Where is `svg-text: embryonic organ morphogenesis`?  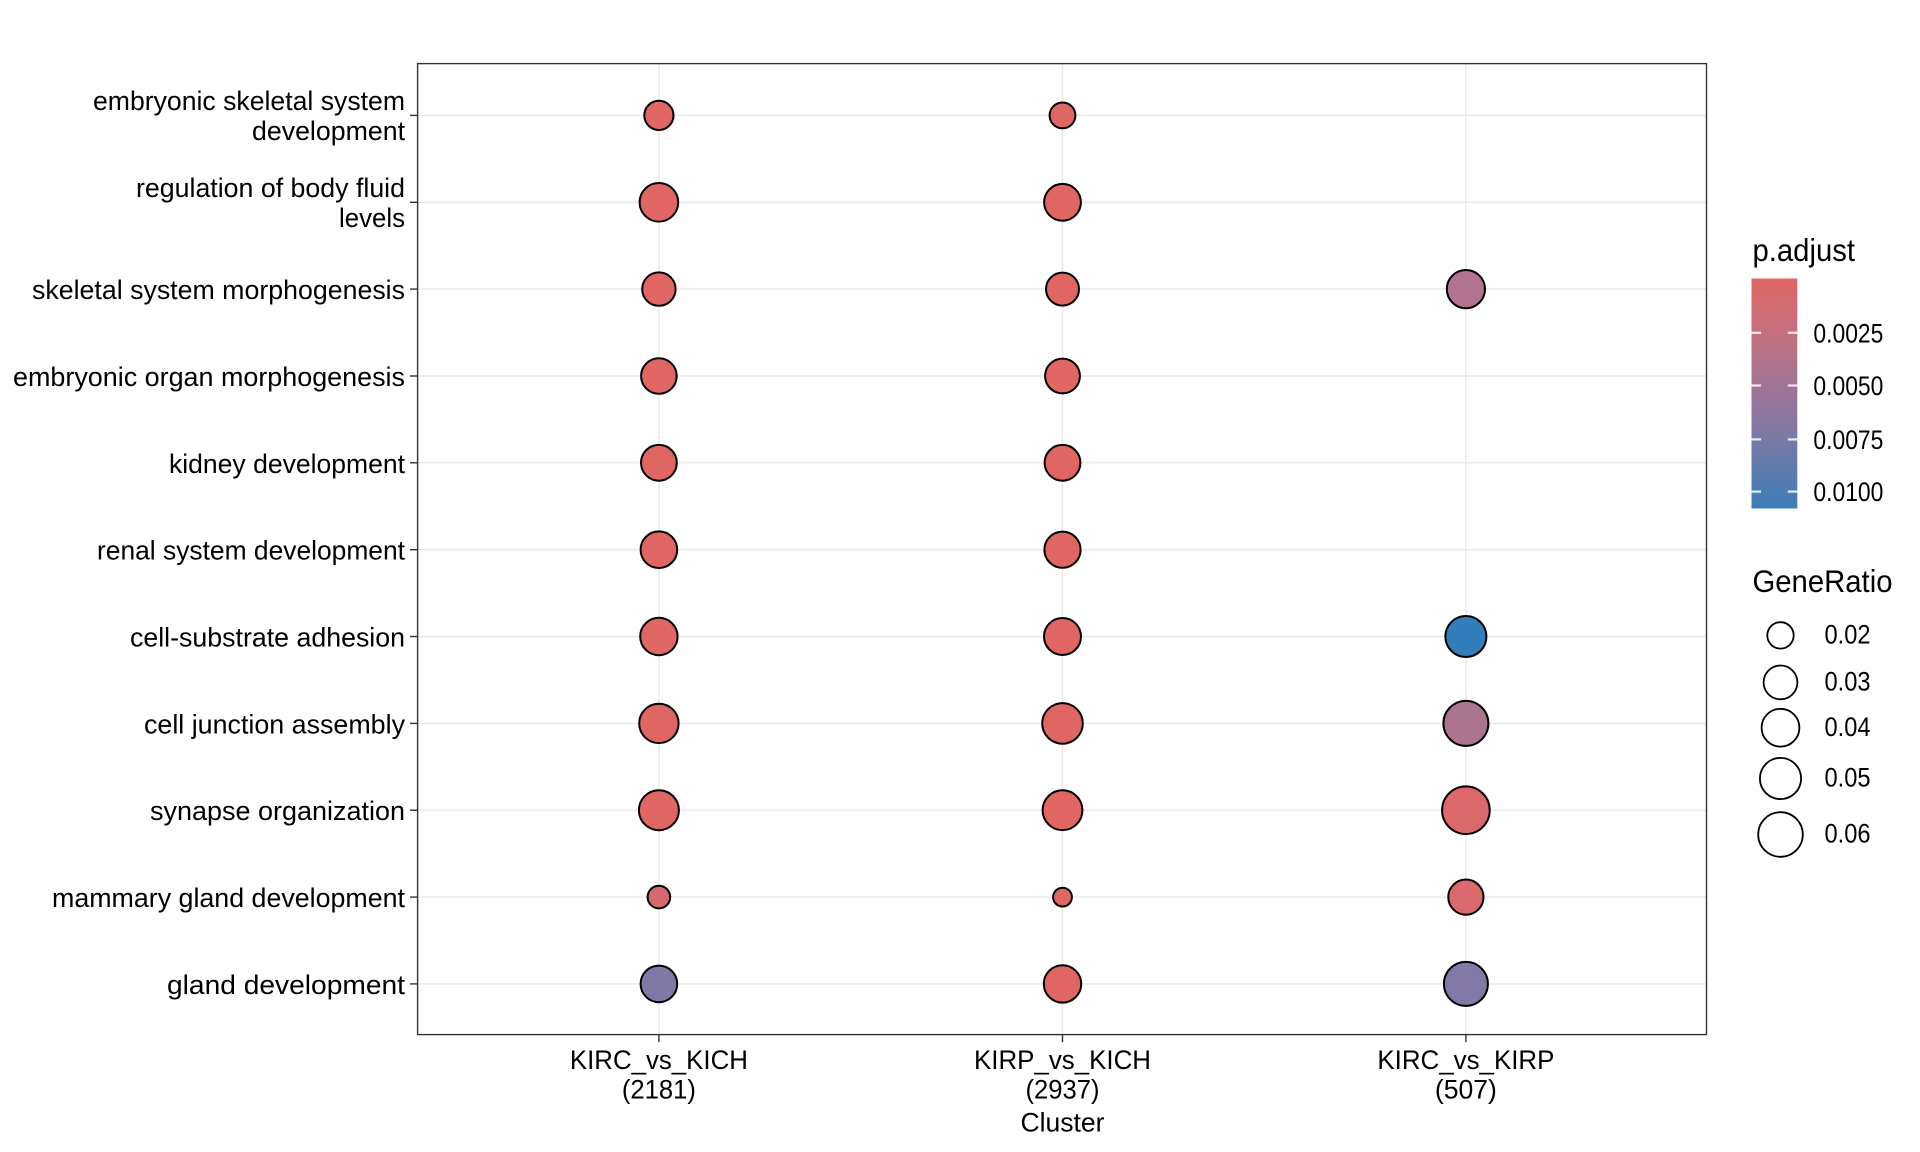 svg-text: embryonic organ morphogenesis is located at coordinates (209, 377).